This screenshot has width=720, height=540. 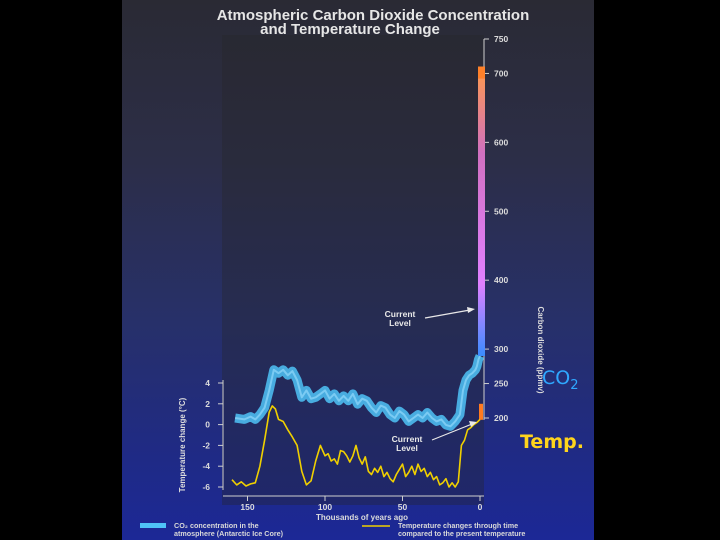 What do you see at coordinates (357, 391) in the screenshot?
I see `co2-series-core` at bounding box center [357, 391].